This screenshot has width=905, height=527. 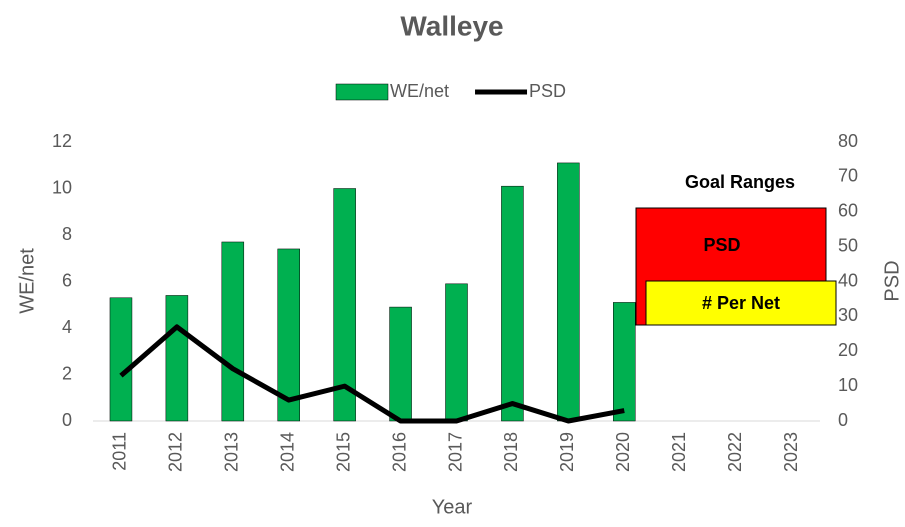 I want to click on x-axis-label: Year, so click(x=452, y=507).